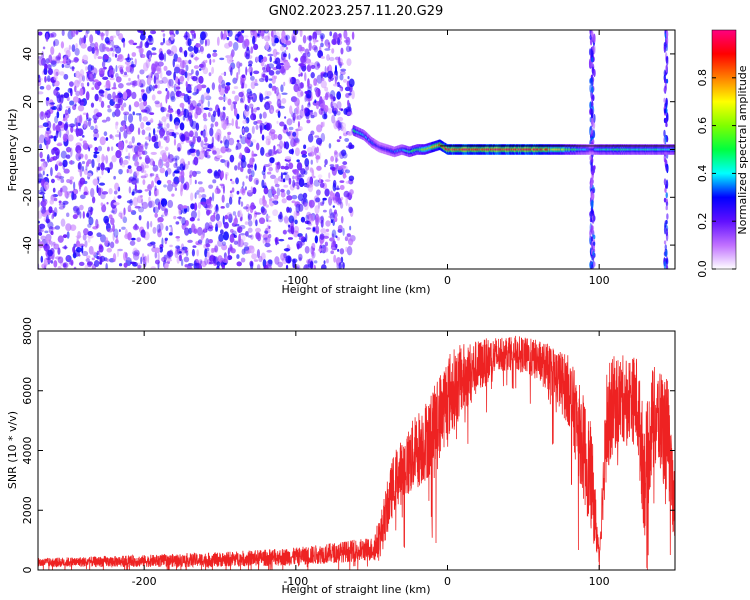  Describe the element at coordinates (12, 150) in the screenshot. I see `spectrogram-y-label: Frequency (Hz)` at that location.